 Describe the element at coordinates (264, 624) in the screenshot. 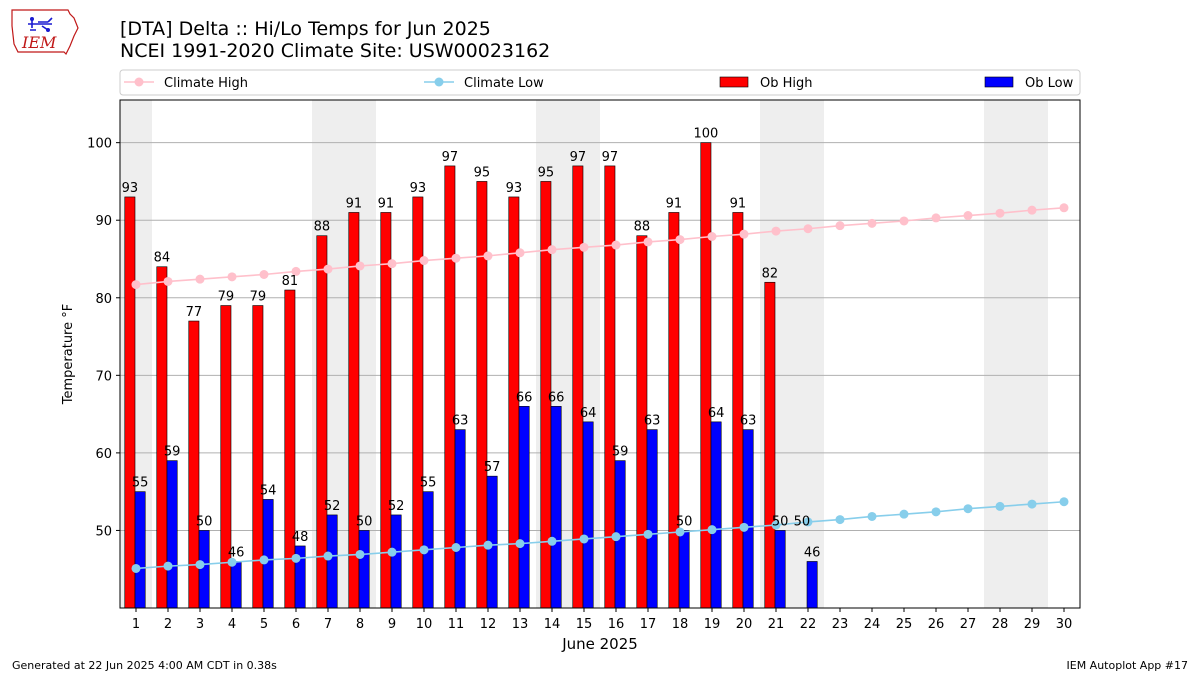

I see `xtick-label-5: 5` at that location.